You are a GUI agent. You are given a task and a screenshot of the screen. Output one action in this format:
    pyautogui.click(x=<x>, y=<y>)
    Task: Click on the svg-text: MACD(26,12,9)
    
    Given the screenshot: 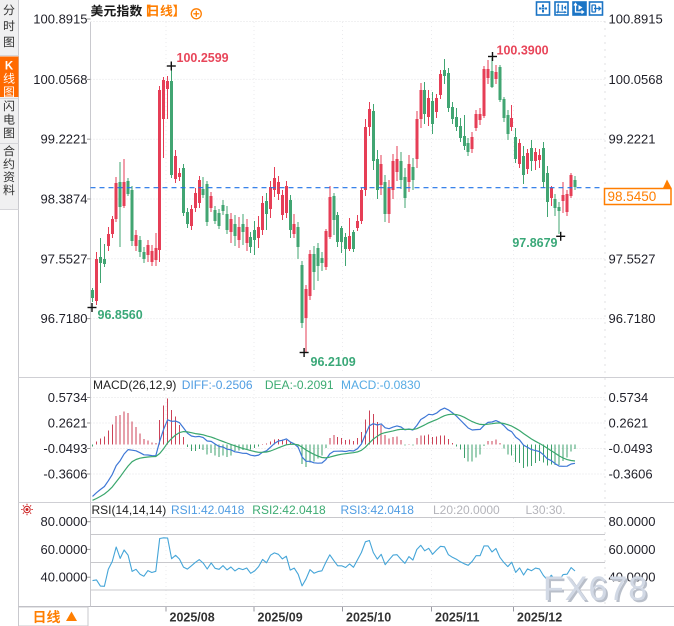 What is the action you would take?
    pyautogui.click(x=134, y=385)
    